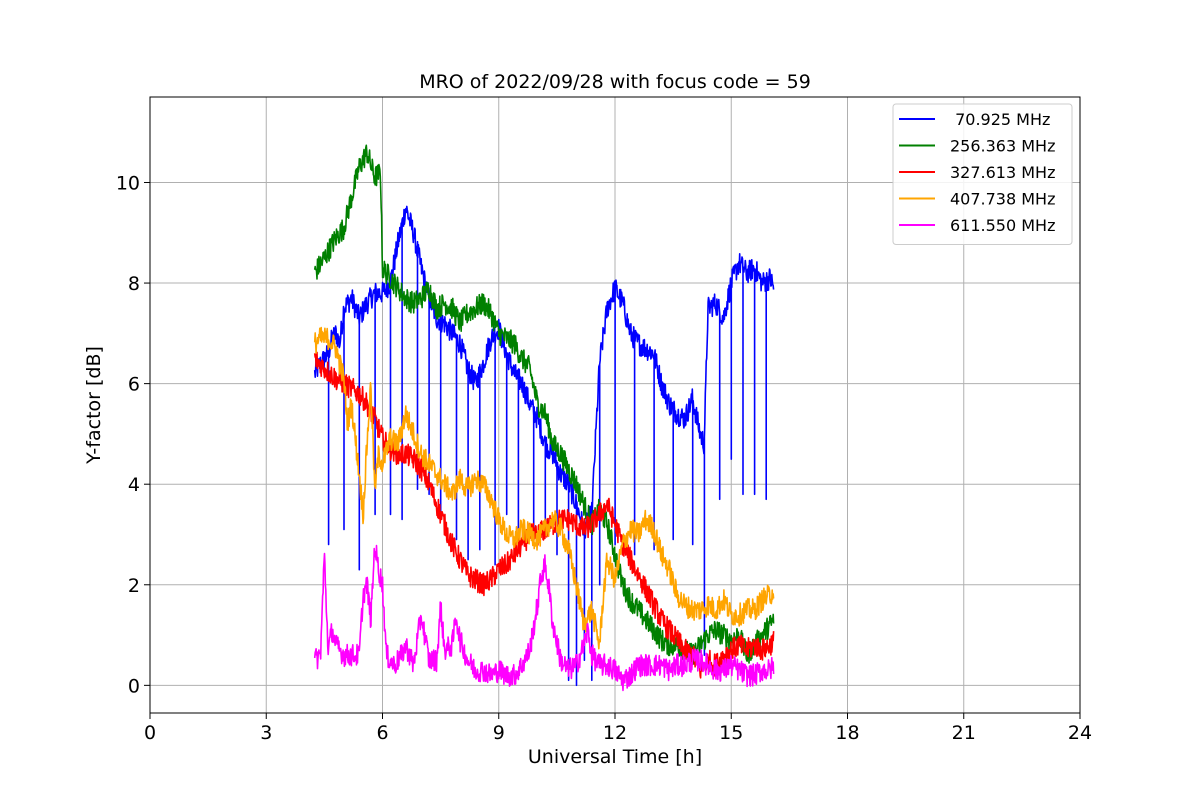 The height and width of the screenshot is (800, 1200). Describe the element at coordinates (1002, 199) in the screenshot. I see `legend-label: 407.738 MHz` at that location.